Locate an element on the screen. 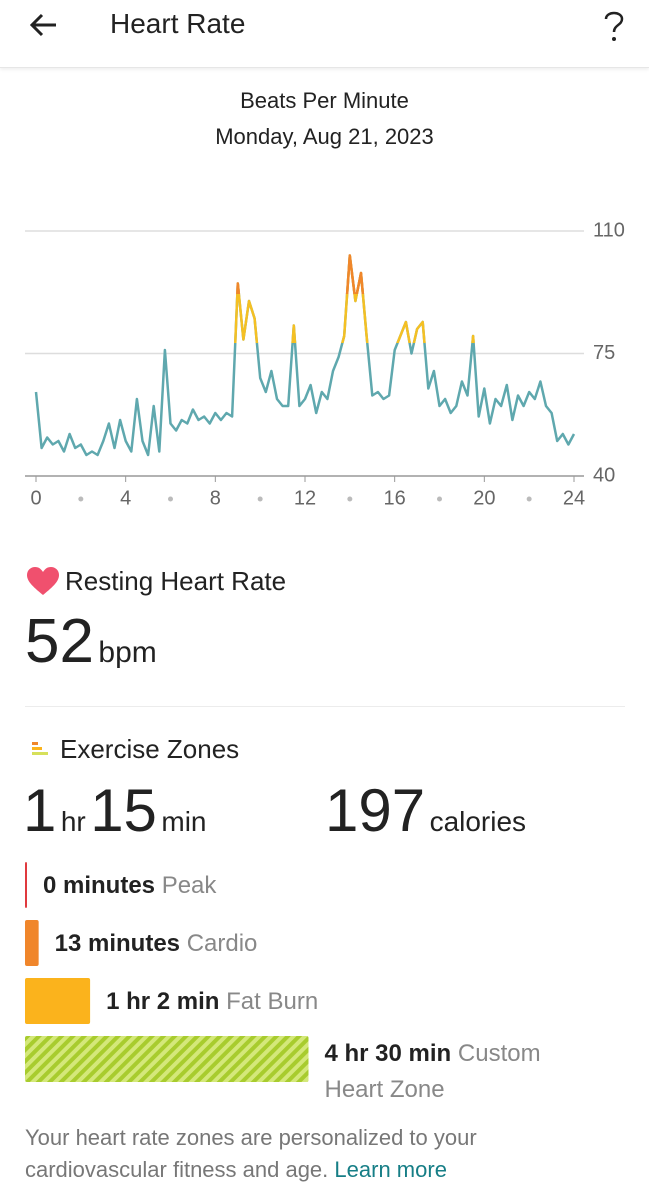  zone-label: 1 hr 2 min Fat Burn is located at coordinates (212, 1002).